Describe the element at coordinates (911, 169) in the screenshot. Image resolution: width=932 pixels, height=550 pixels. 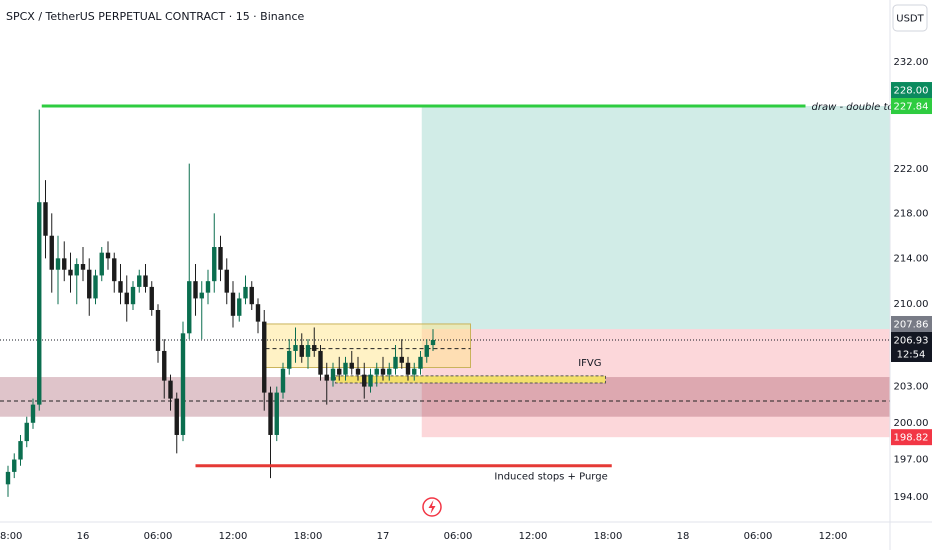
I see `y-tick-label: 222.00` at that location.